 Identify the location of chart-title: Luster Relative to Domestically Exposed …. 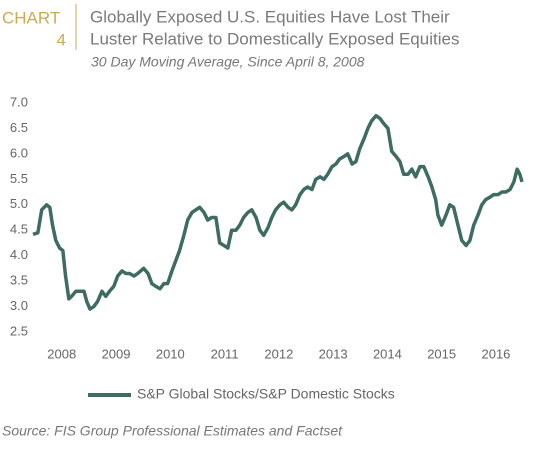
(274, 38).